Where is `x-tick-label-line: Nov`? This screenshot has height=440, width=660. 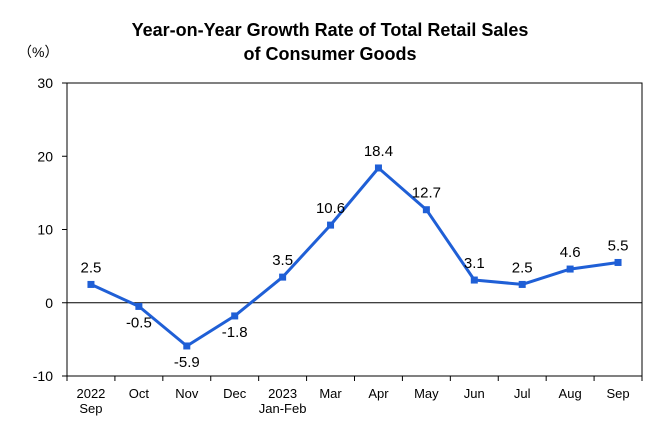 x-tick-label-line: Nov is located at coordinates (187, 393).